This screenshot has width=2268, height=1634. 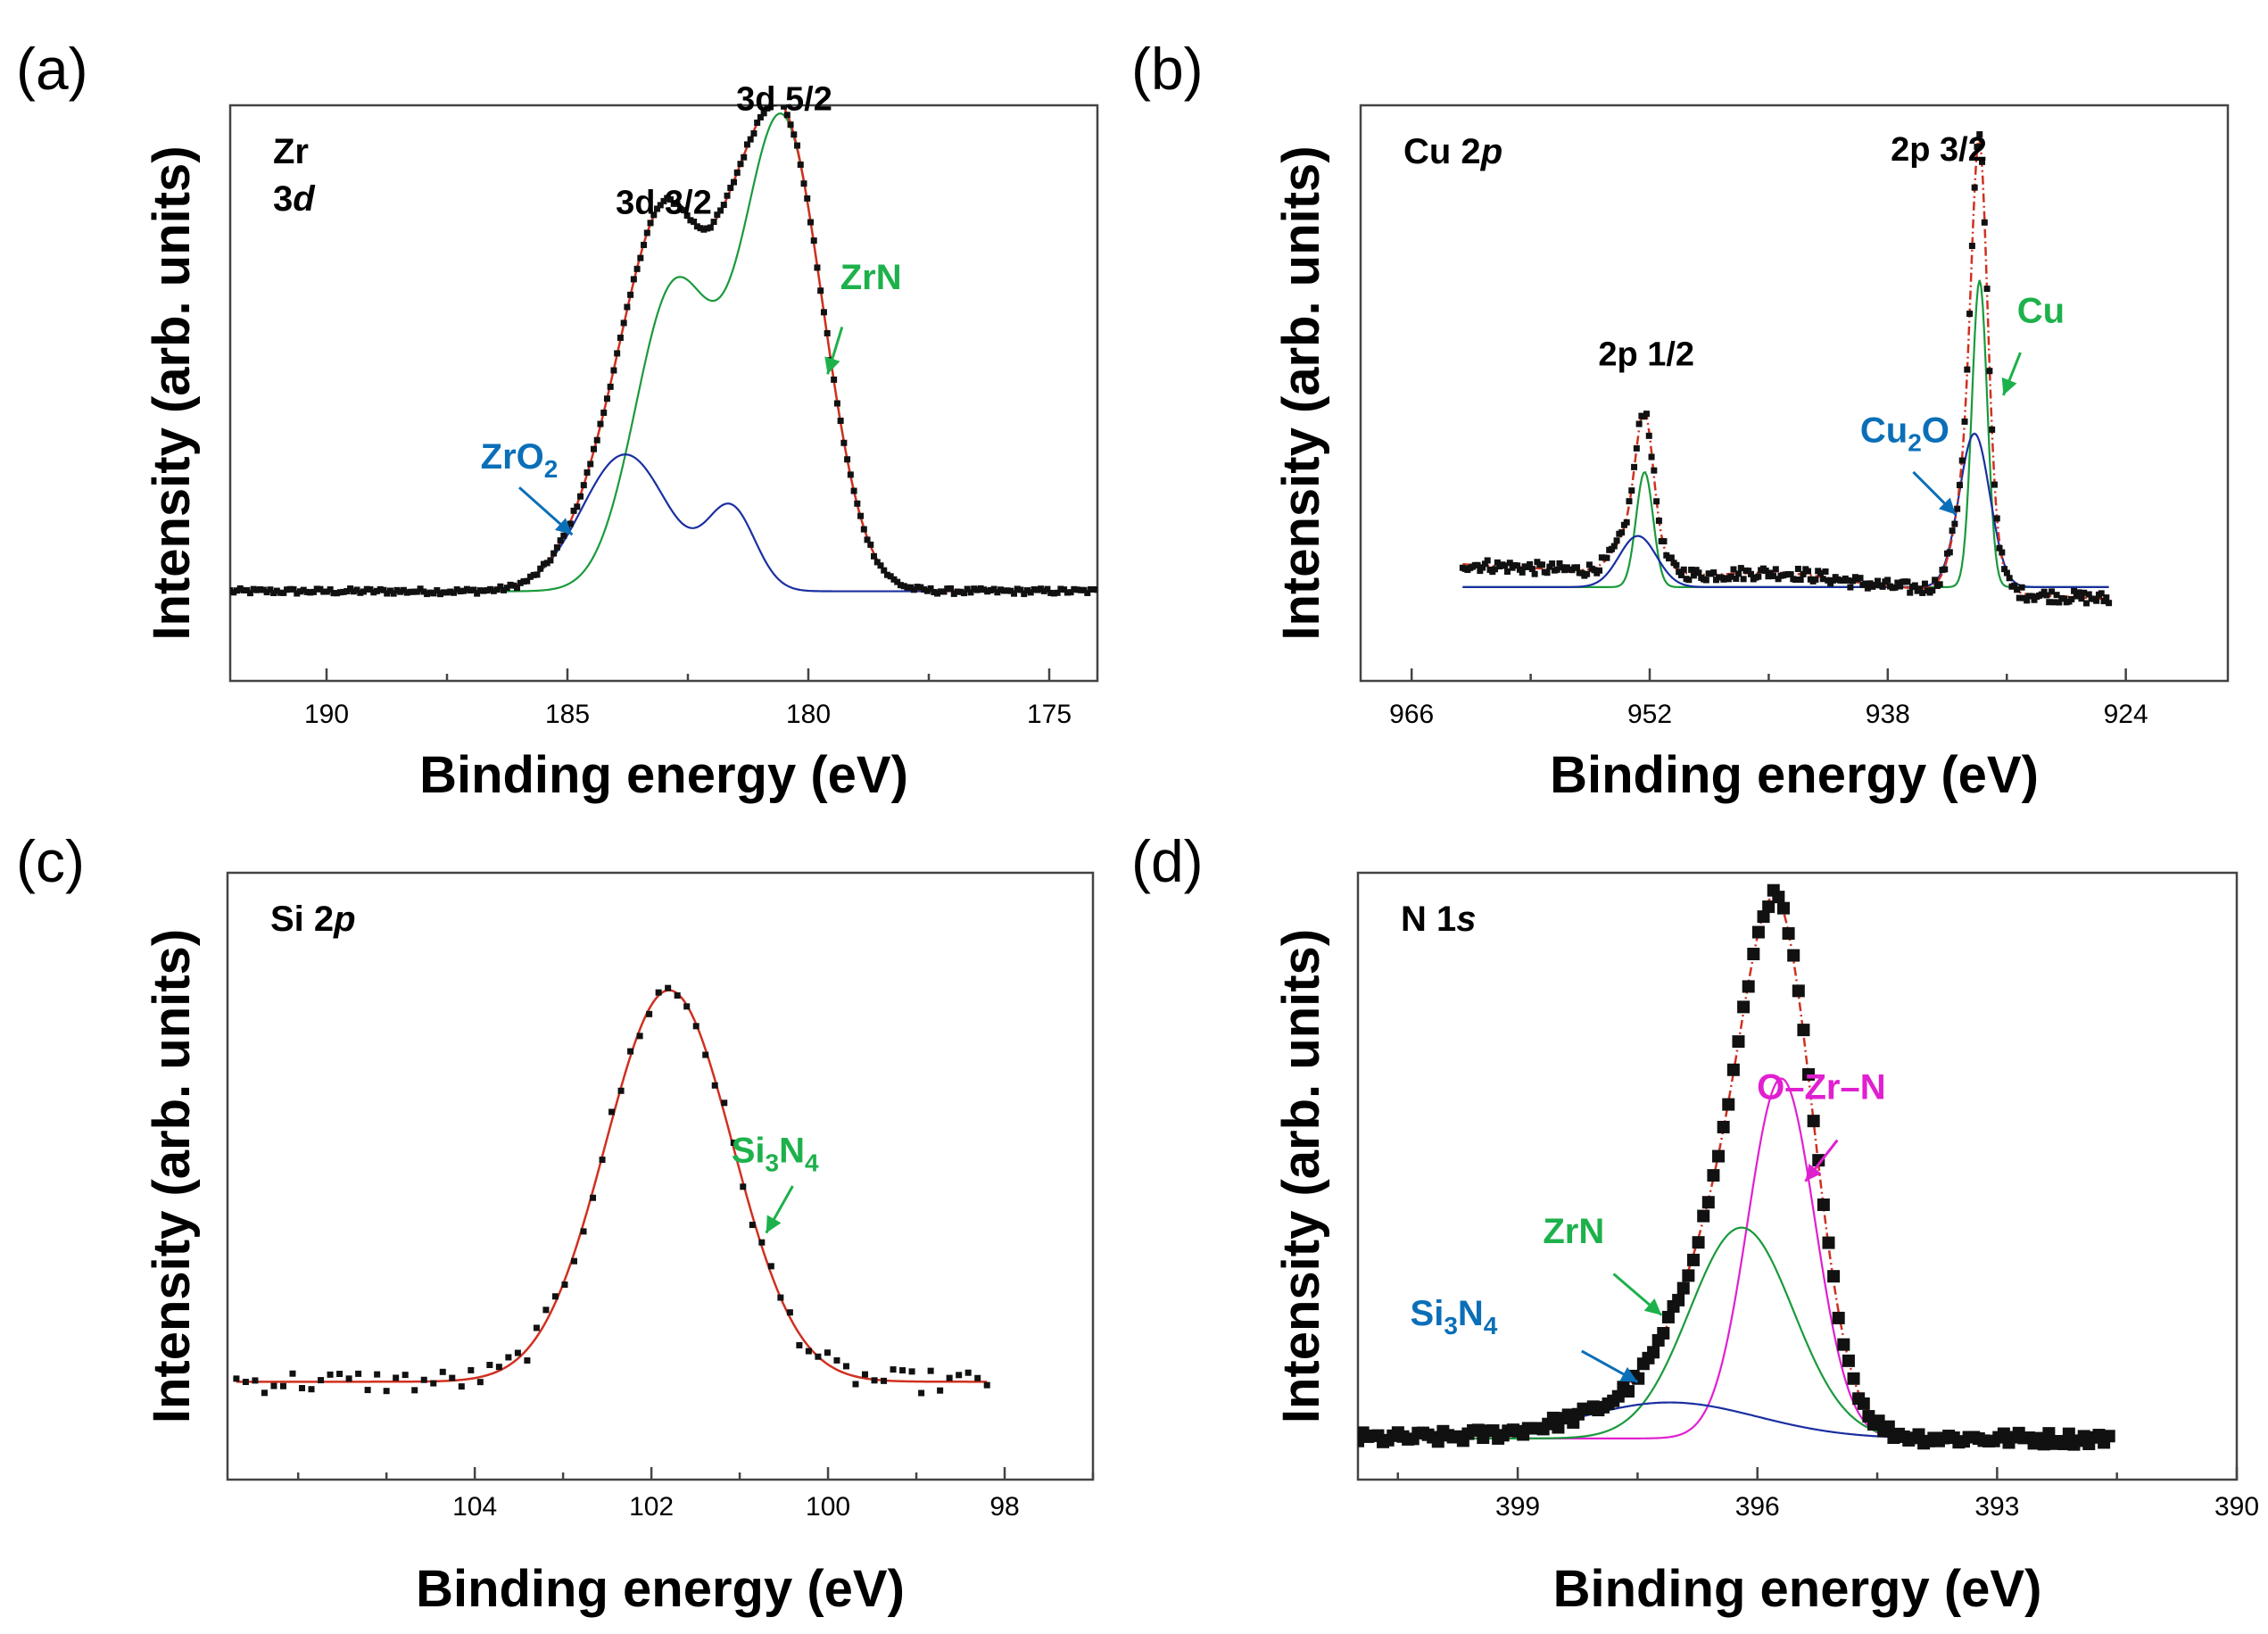 What do you see at coordinates (1785, 434) in the screenshot?
I see `component-curve` at bounding box center [1785, 434].